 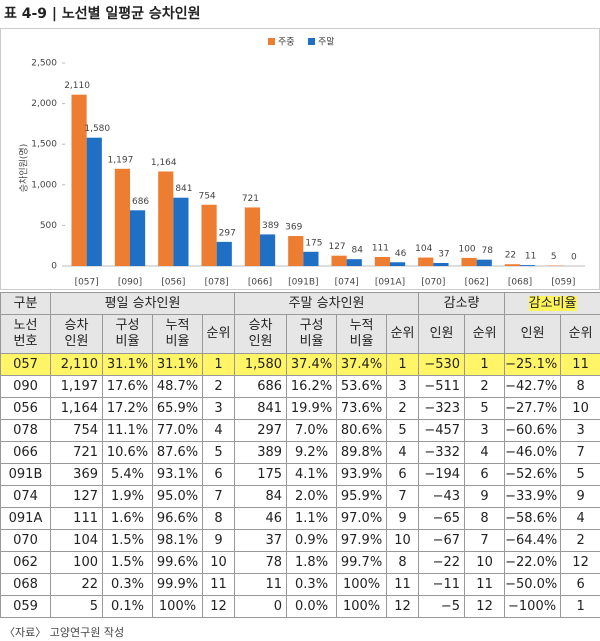 I want to click on y-tick-label: 2,500, so click(x=44, y=64).